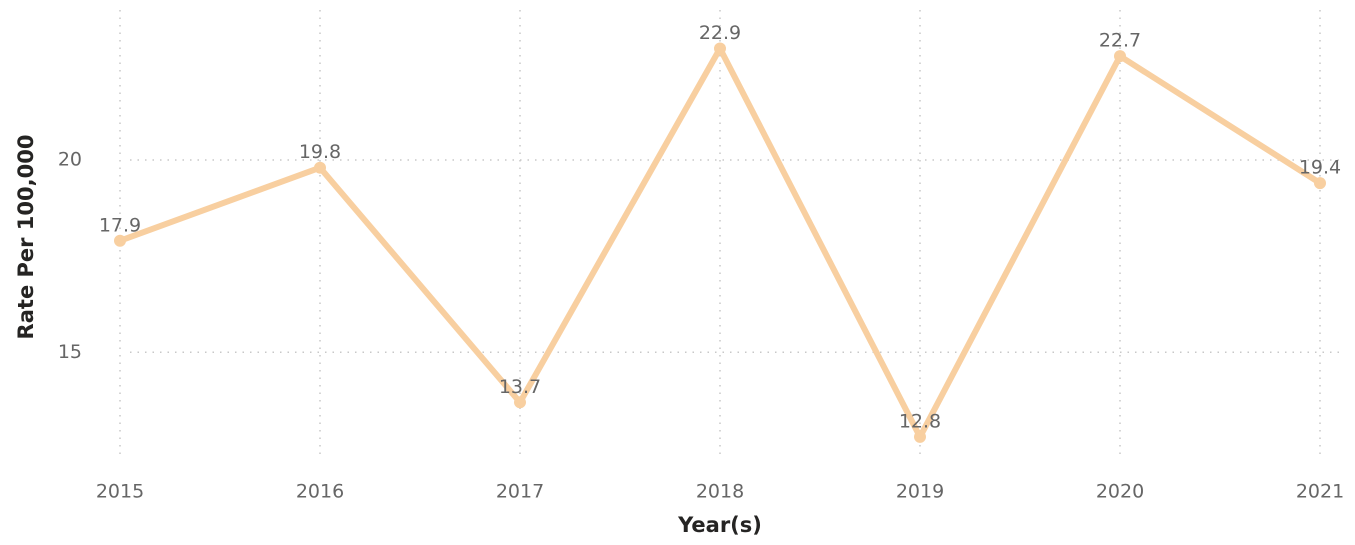 The height and width of the screenshot is (545, 1355). Describe the element at coordinates (719, 525) in the screenshot. I see `x-axis-title: Year(s)` at that location.